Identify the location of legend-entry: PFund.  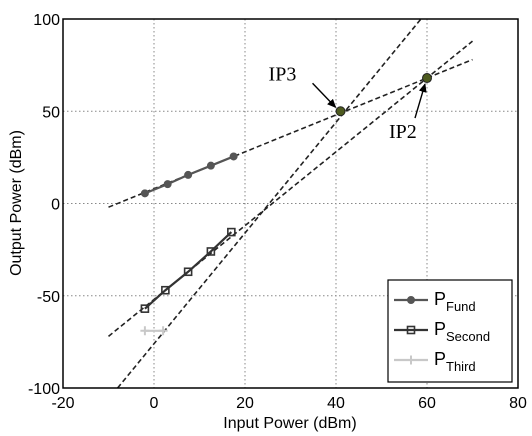
(435, 301).